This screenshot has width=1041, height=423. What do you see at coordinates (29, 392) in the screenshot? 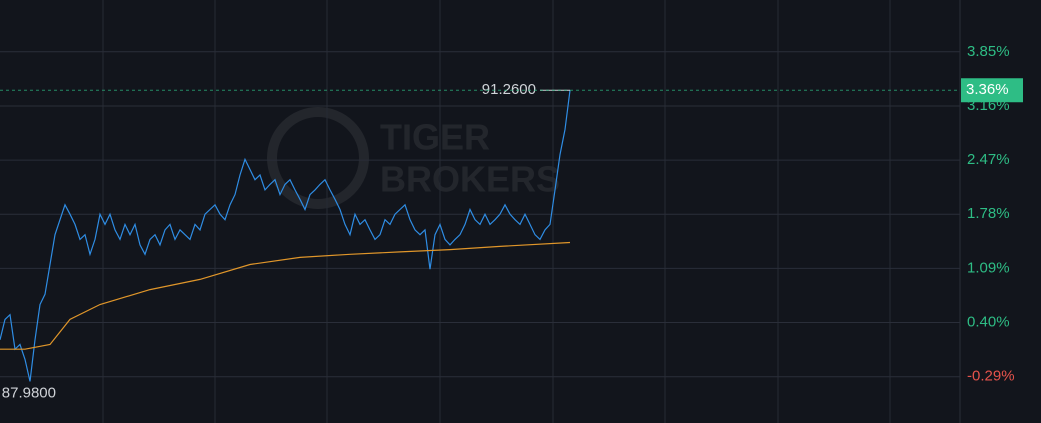
I see `low-label: 87.9800` at bounding box center [29, 392].